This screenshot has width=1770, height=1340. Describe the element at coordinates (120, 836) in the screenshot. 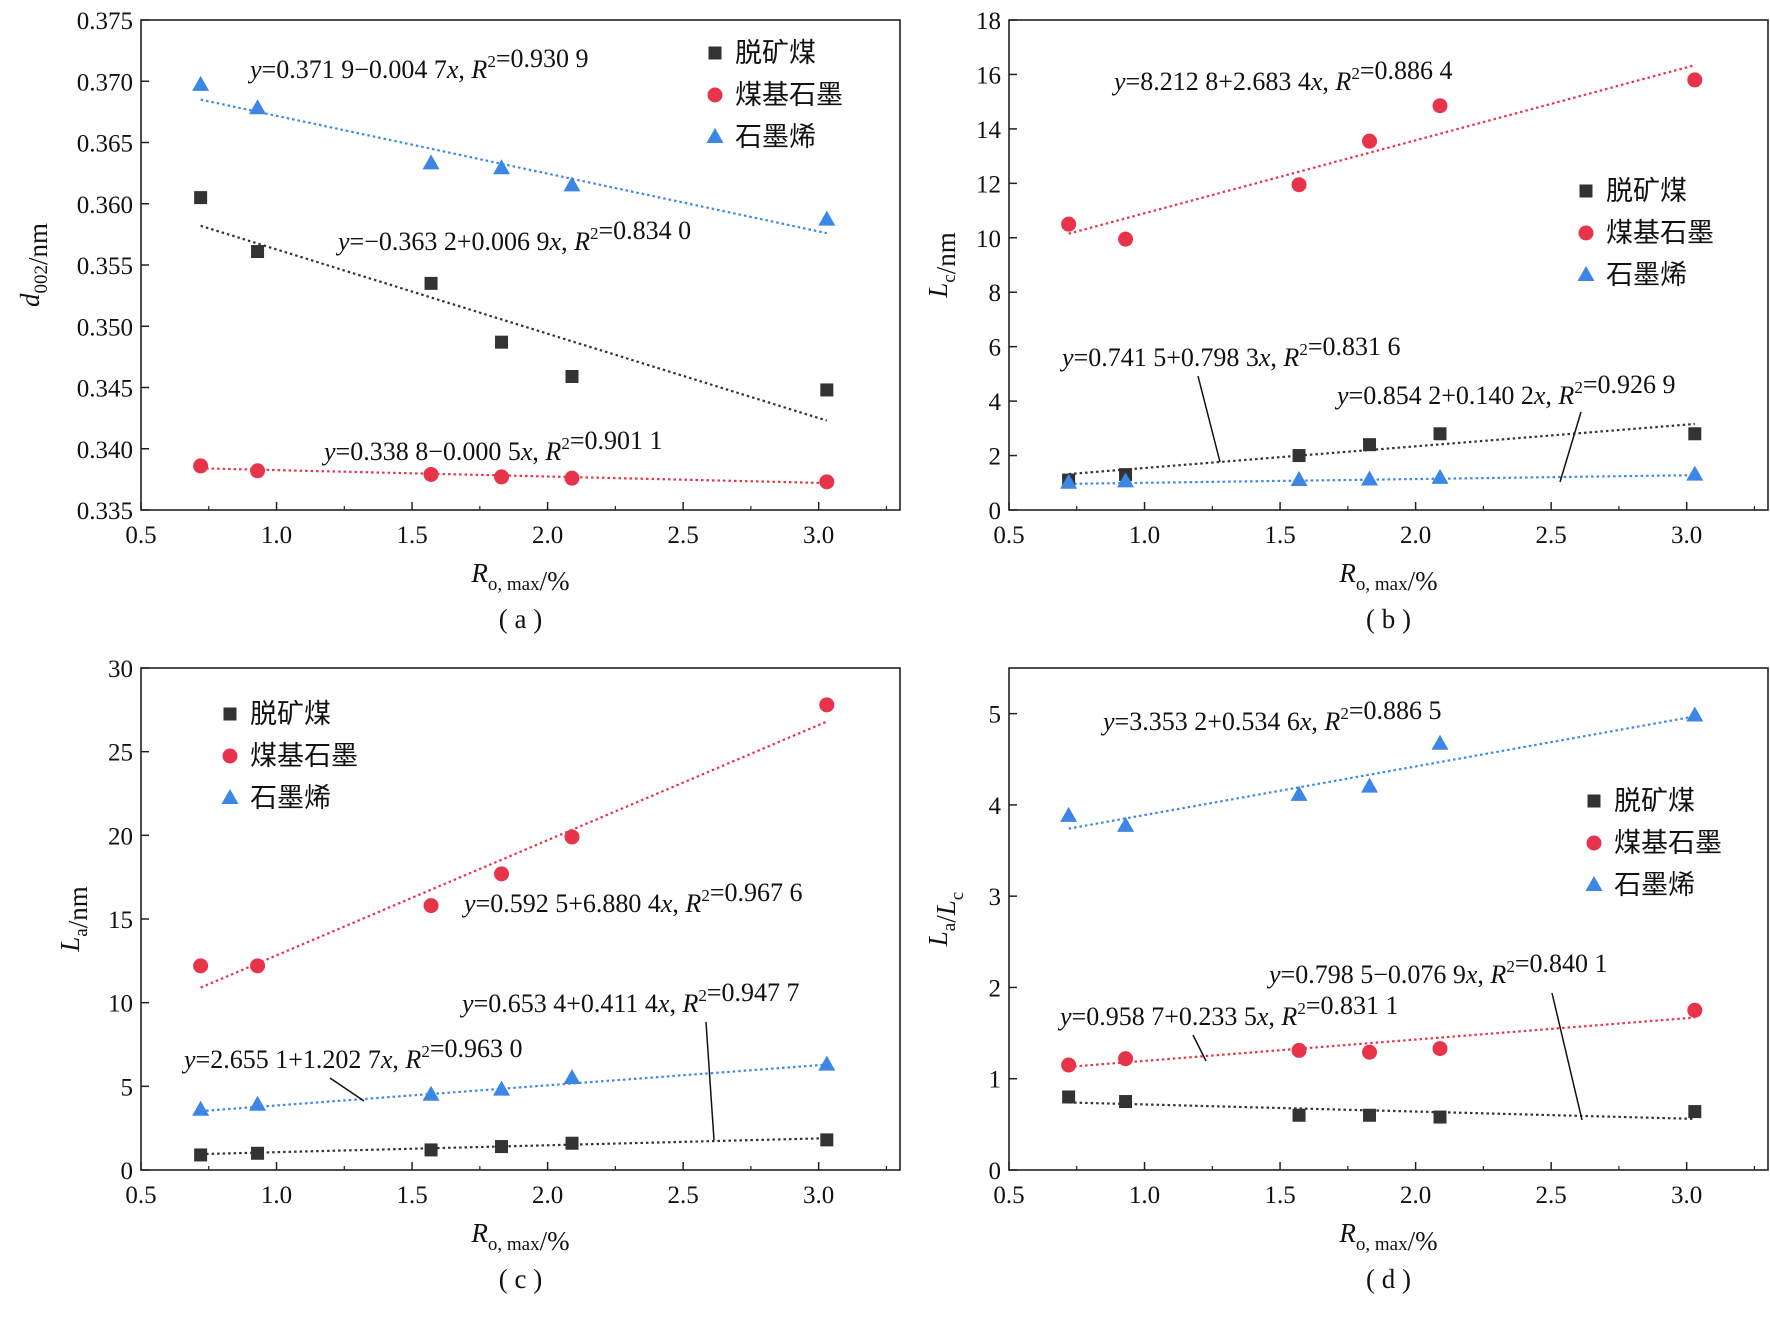

I see `y-tick-label: 20` at that location.